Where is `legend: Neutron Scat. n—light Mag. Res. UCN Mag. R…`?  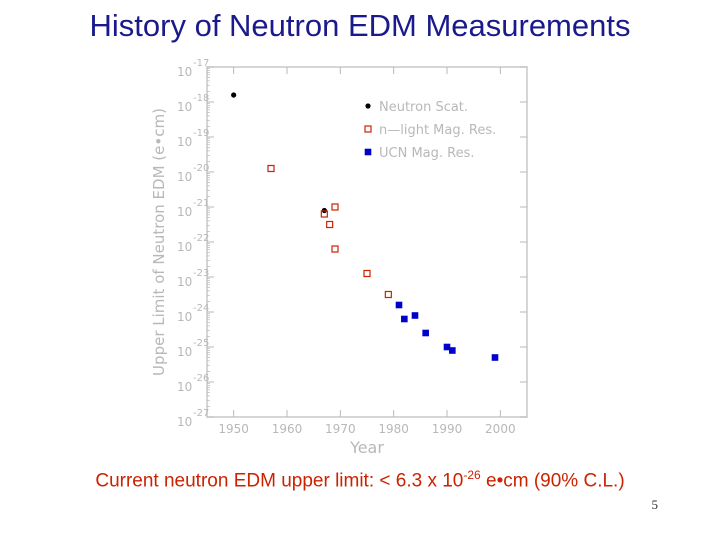 legend: Neutron Scat. n—light Mag. Res. UCN Mag. R… is located at coordinates (430, 130).